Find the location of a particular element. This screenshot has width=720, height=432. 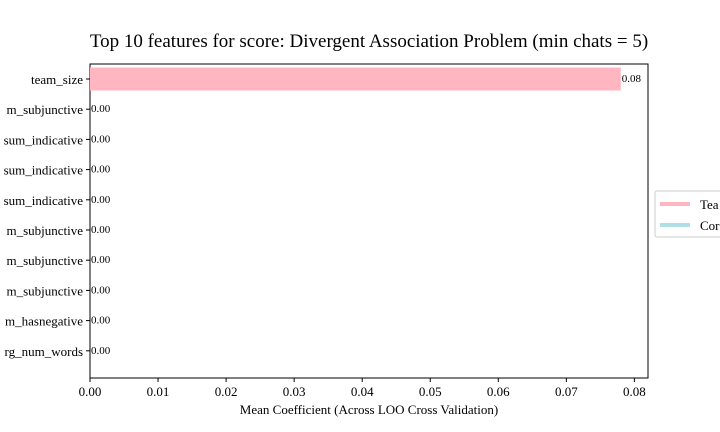

data-label: 0.08 is located at coordinates (632, 79).